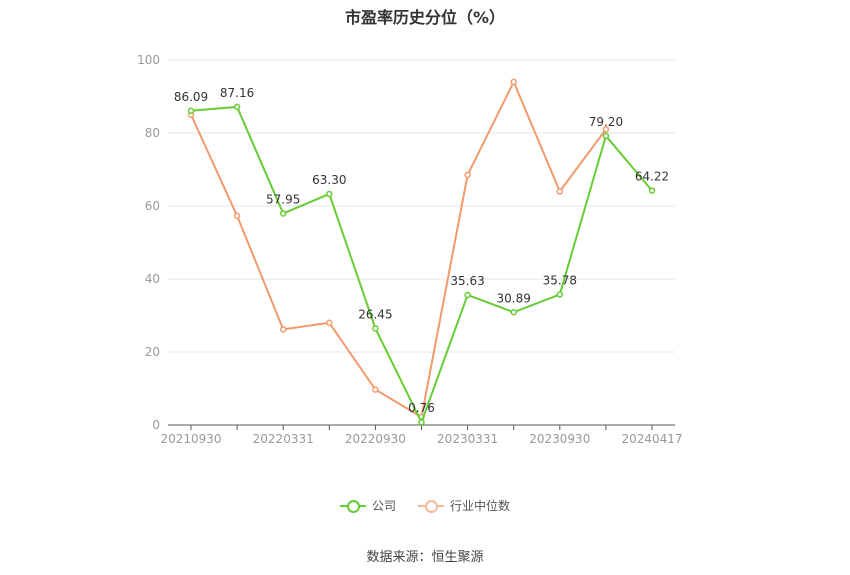 The image size is (850, 575). Describe the element at coordinates (651, 439) in the screenshot. I see `x-tick-label: 20240417` at that location.